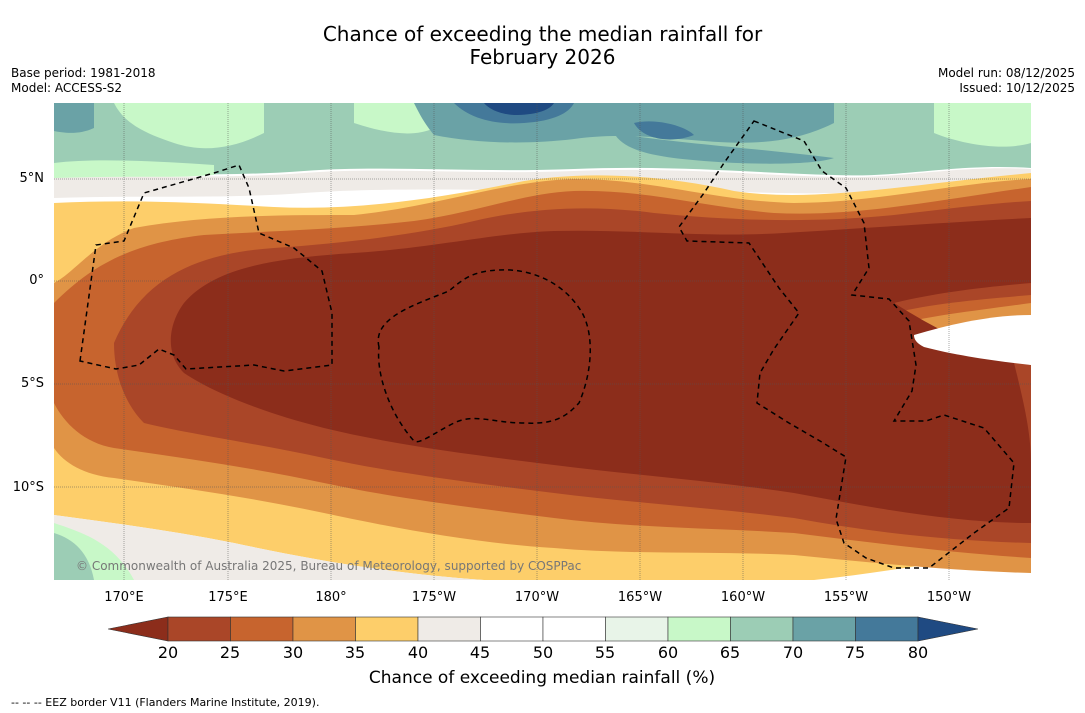  What do you see at coordinates (206, 268) in the screenshot?
I see `eez-border-kiribati-west` at bounding box center [206, 268].